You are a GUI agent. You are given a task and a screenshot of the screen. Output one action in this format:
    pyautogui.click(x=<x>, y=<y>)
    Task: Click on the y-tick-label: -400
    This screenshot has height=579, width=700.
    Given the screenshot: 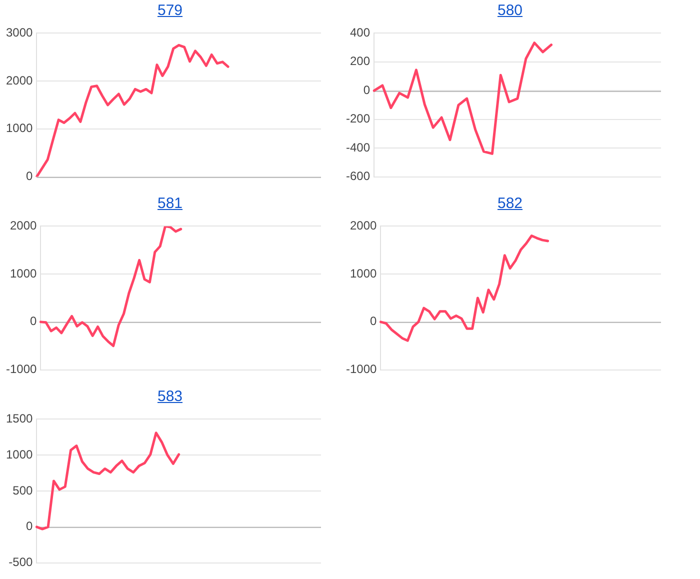 What is the action you would take?
    pyautogui.click(x=358, y=147)
    